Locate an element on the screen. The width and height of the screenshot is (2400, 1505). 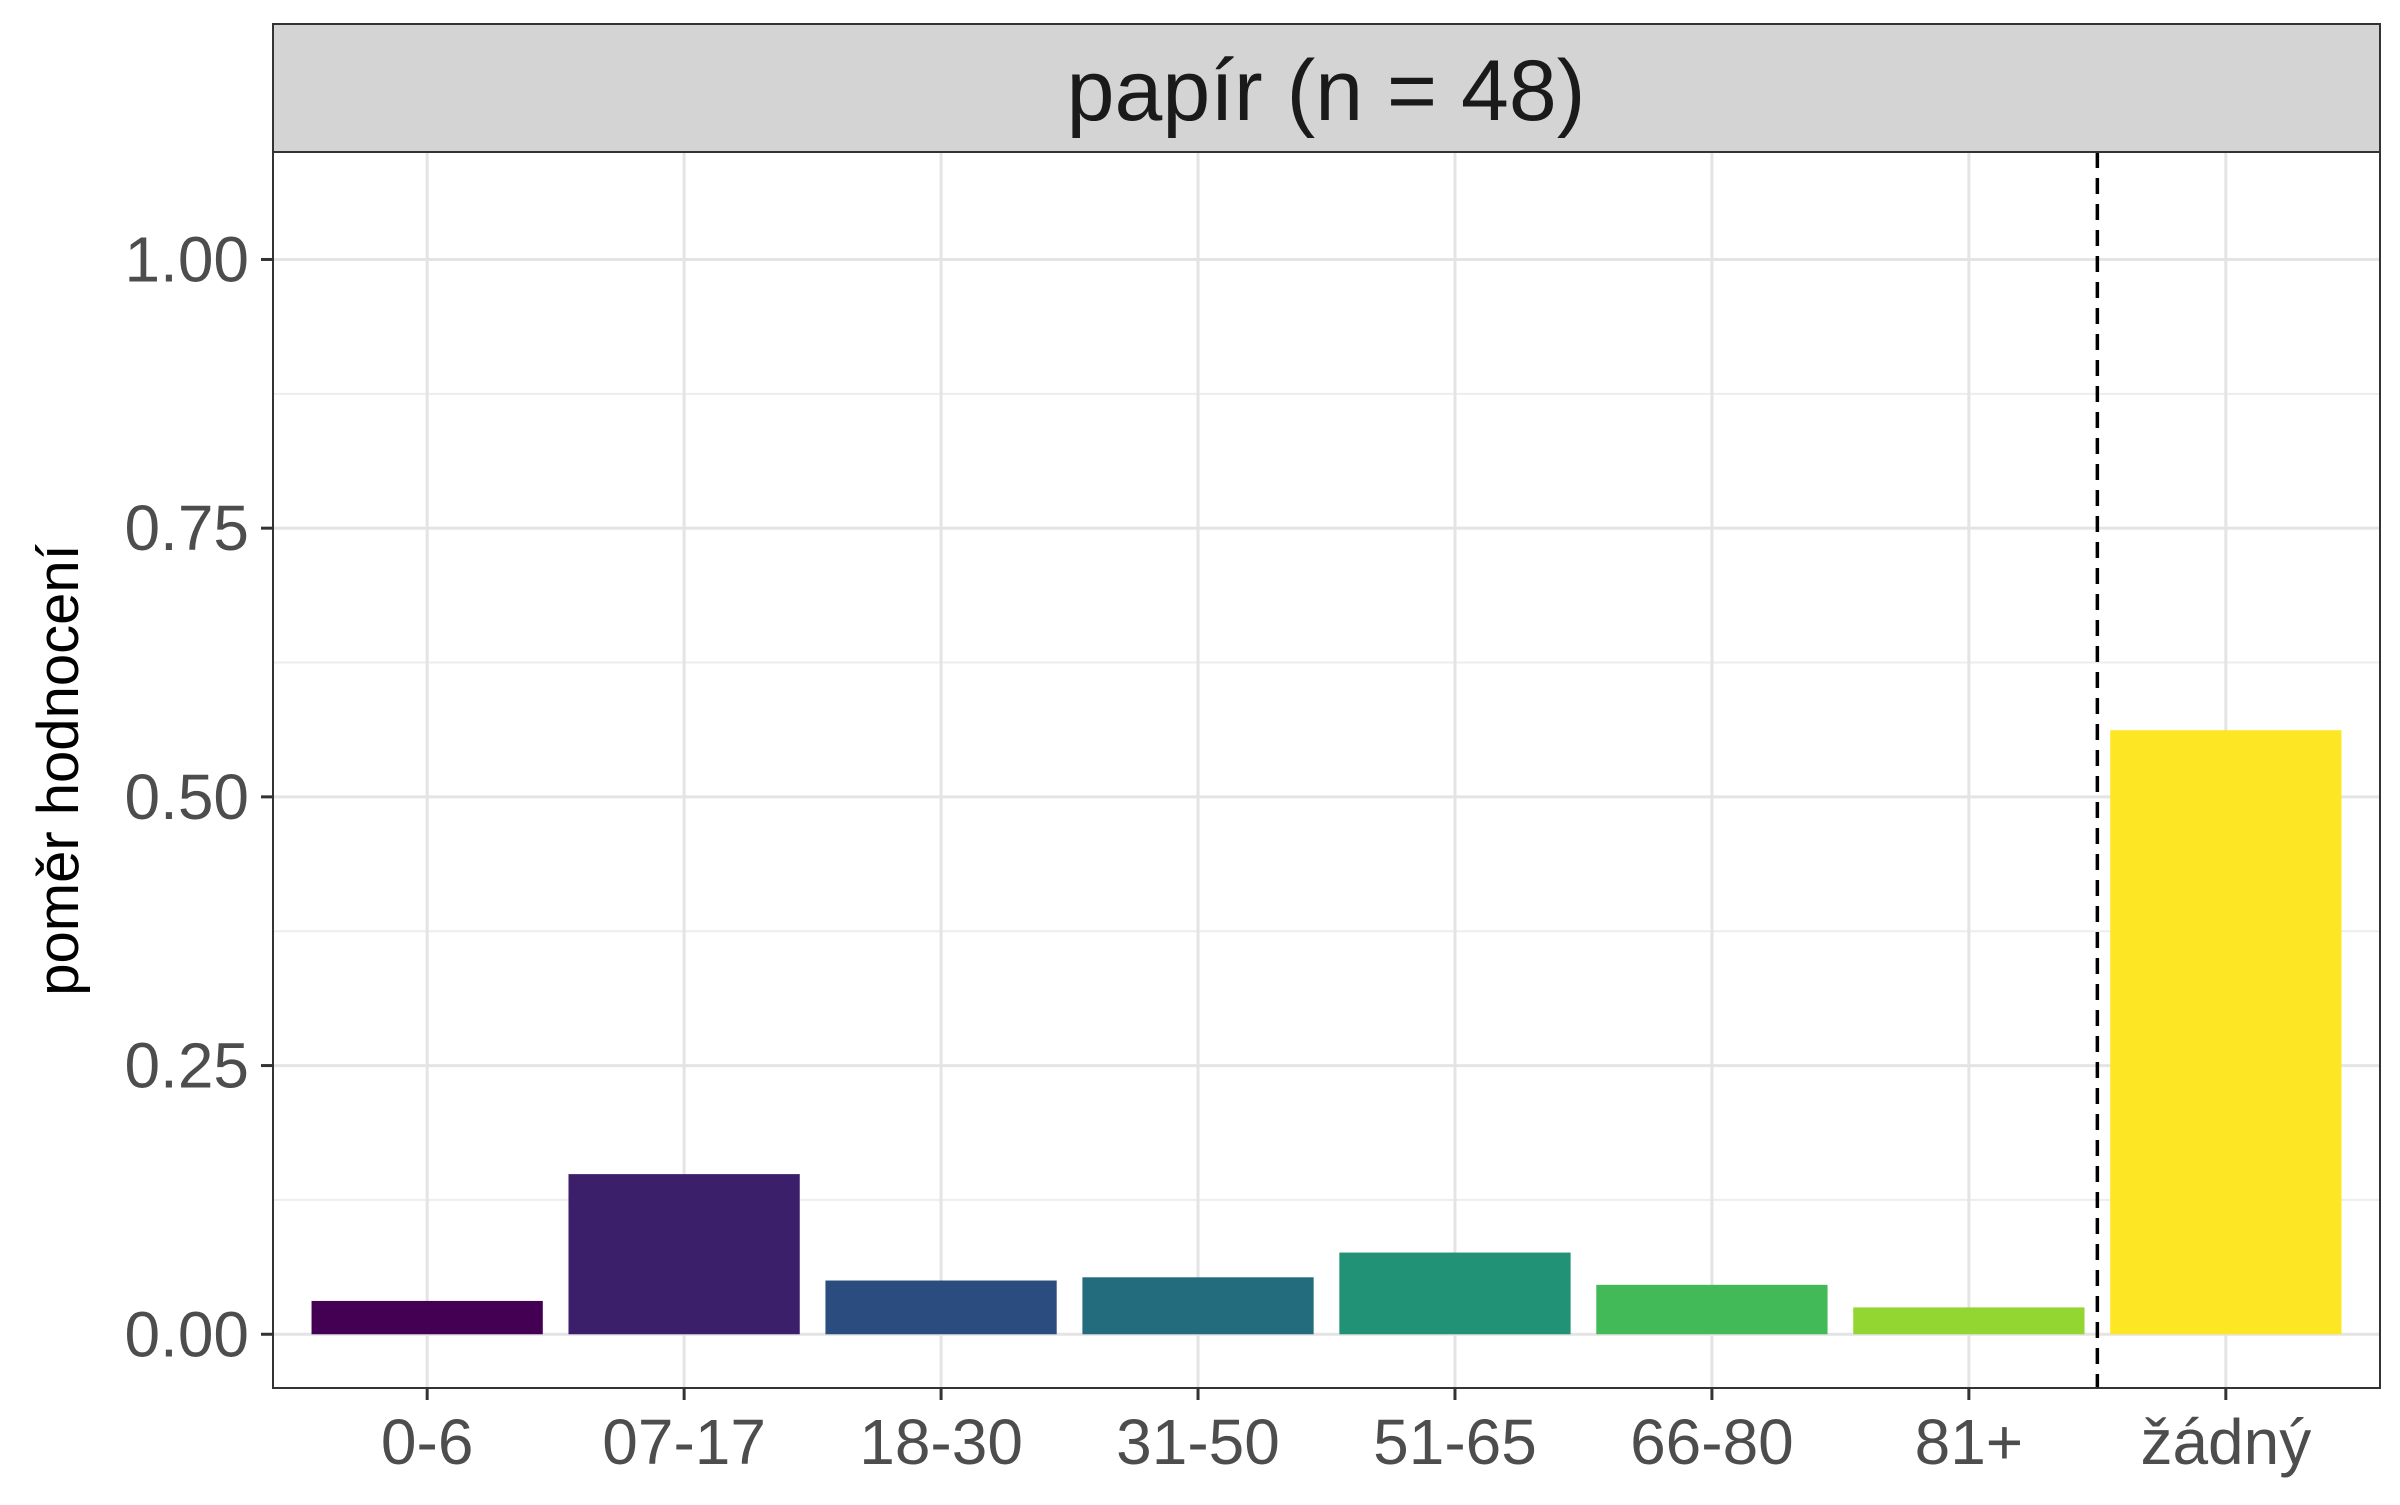
x-tick-label: 18-30 is located at coordinates (941, 1442).